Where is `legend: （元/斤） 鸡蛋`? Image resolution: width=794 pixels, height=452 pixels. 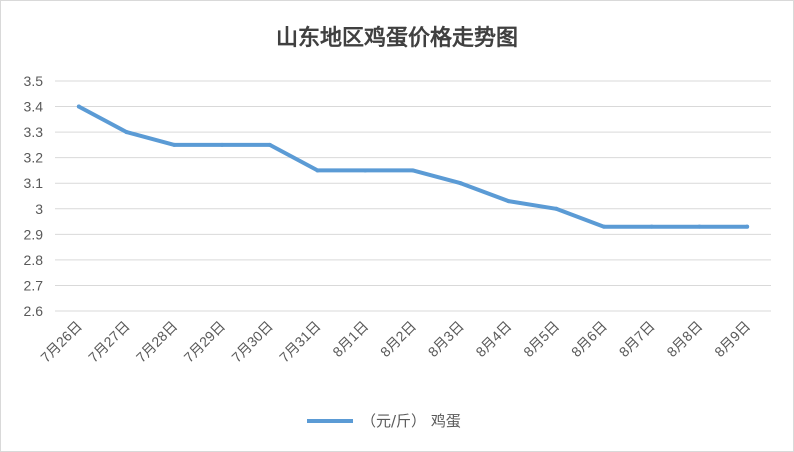
legend: （元/斤） 鸡蛋 is located at coordinates (384, 421).